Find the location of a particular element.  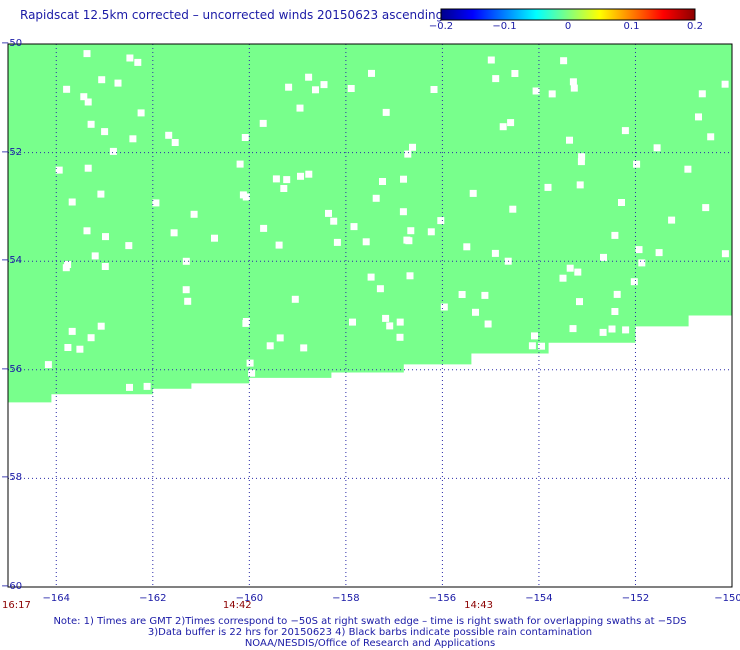

longitude-label: −164 is located at coordinates (56, 598).